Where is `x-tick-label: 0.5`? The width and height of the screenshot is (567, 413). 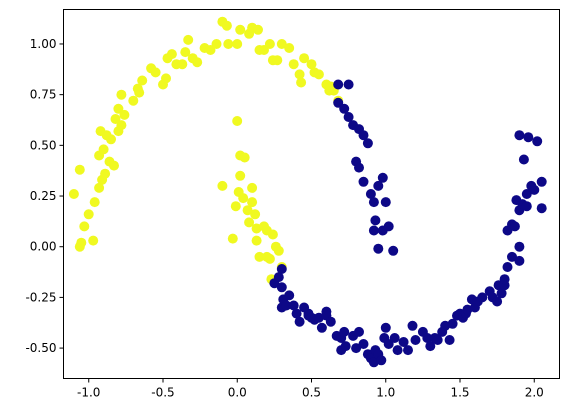 x-tick-label: 0.5 is located at coordinates (311, 393).